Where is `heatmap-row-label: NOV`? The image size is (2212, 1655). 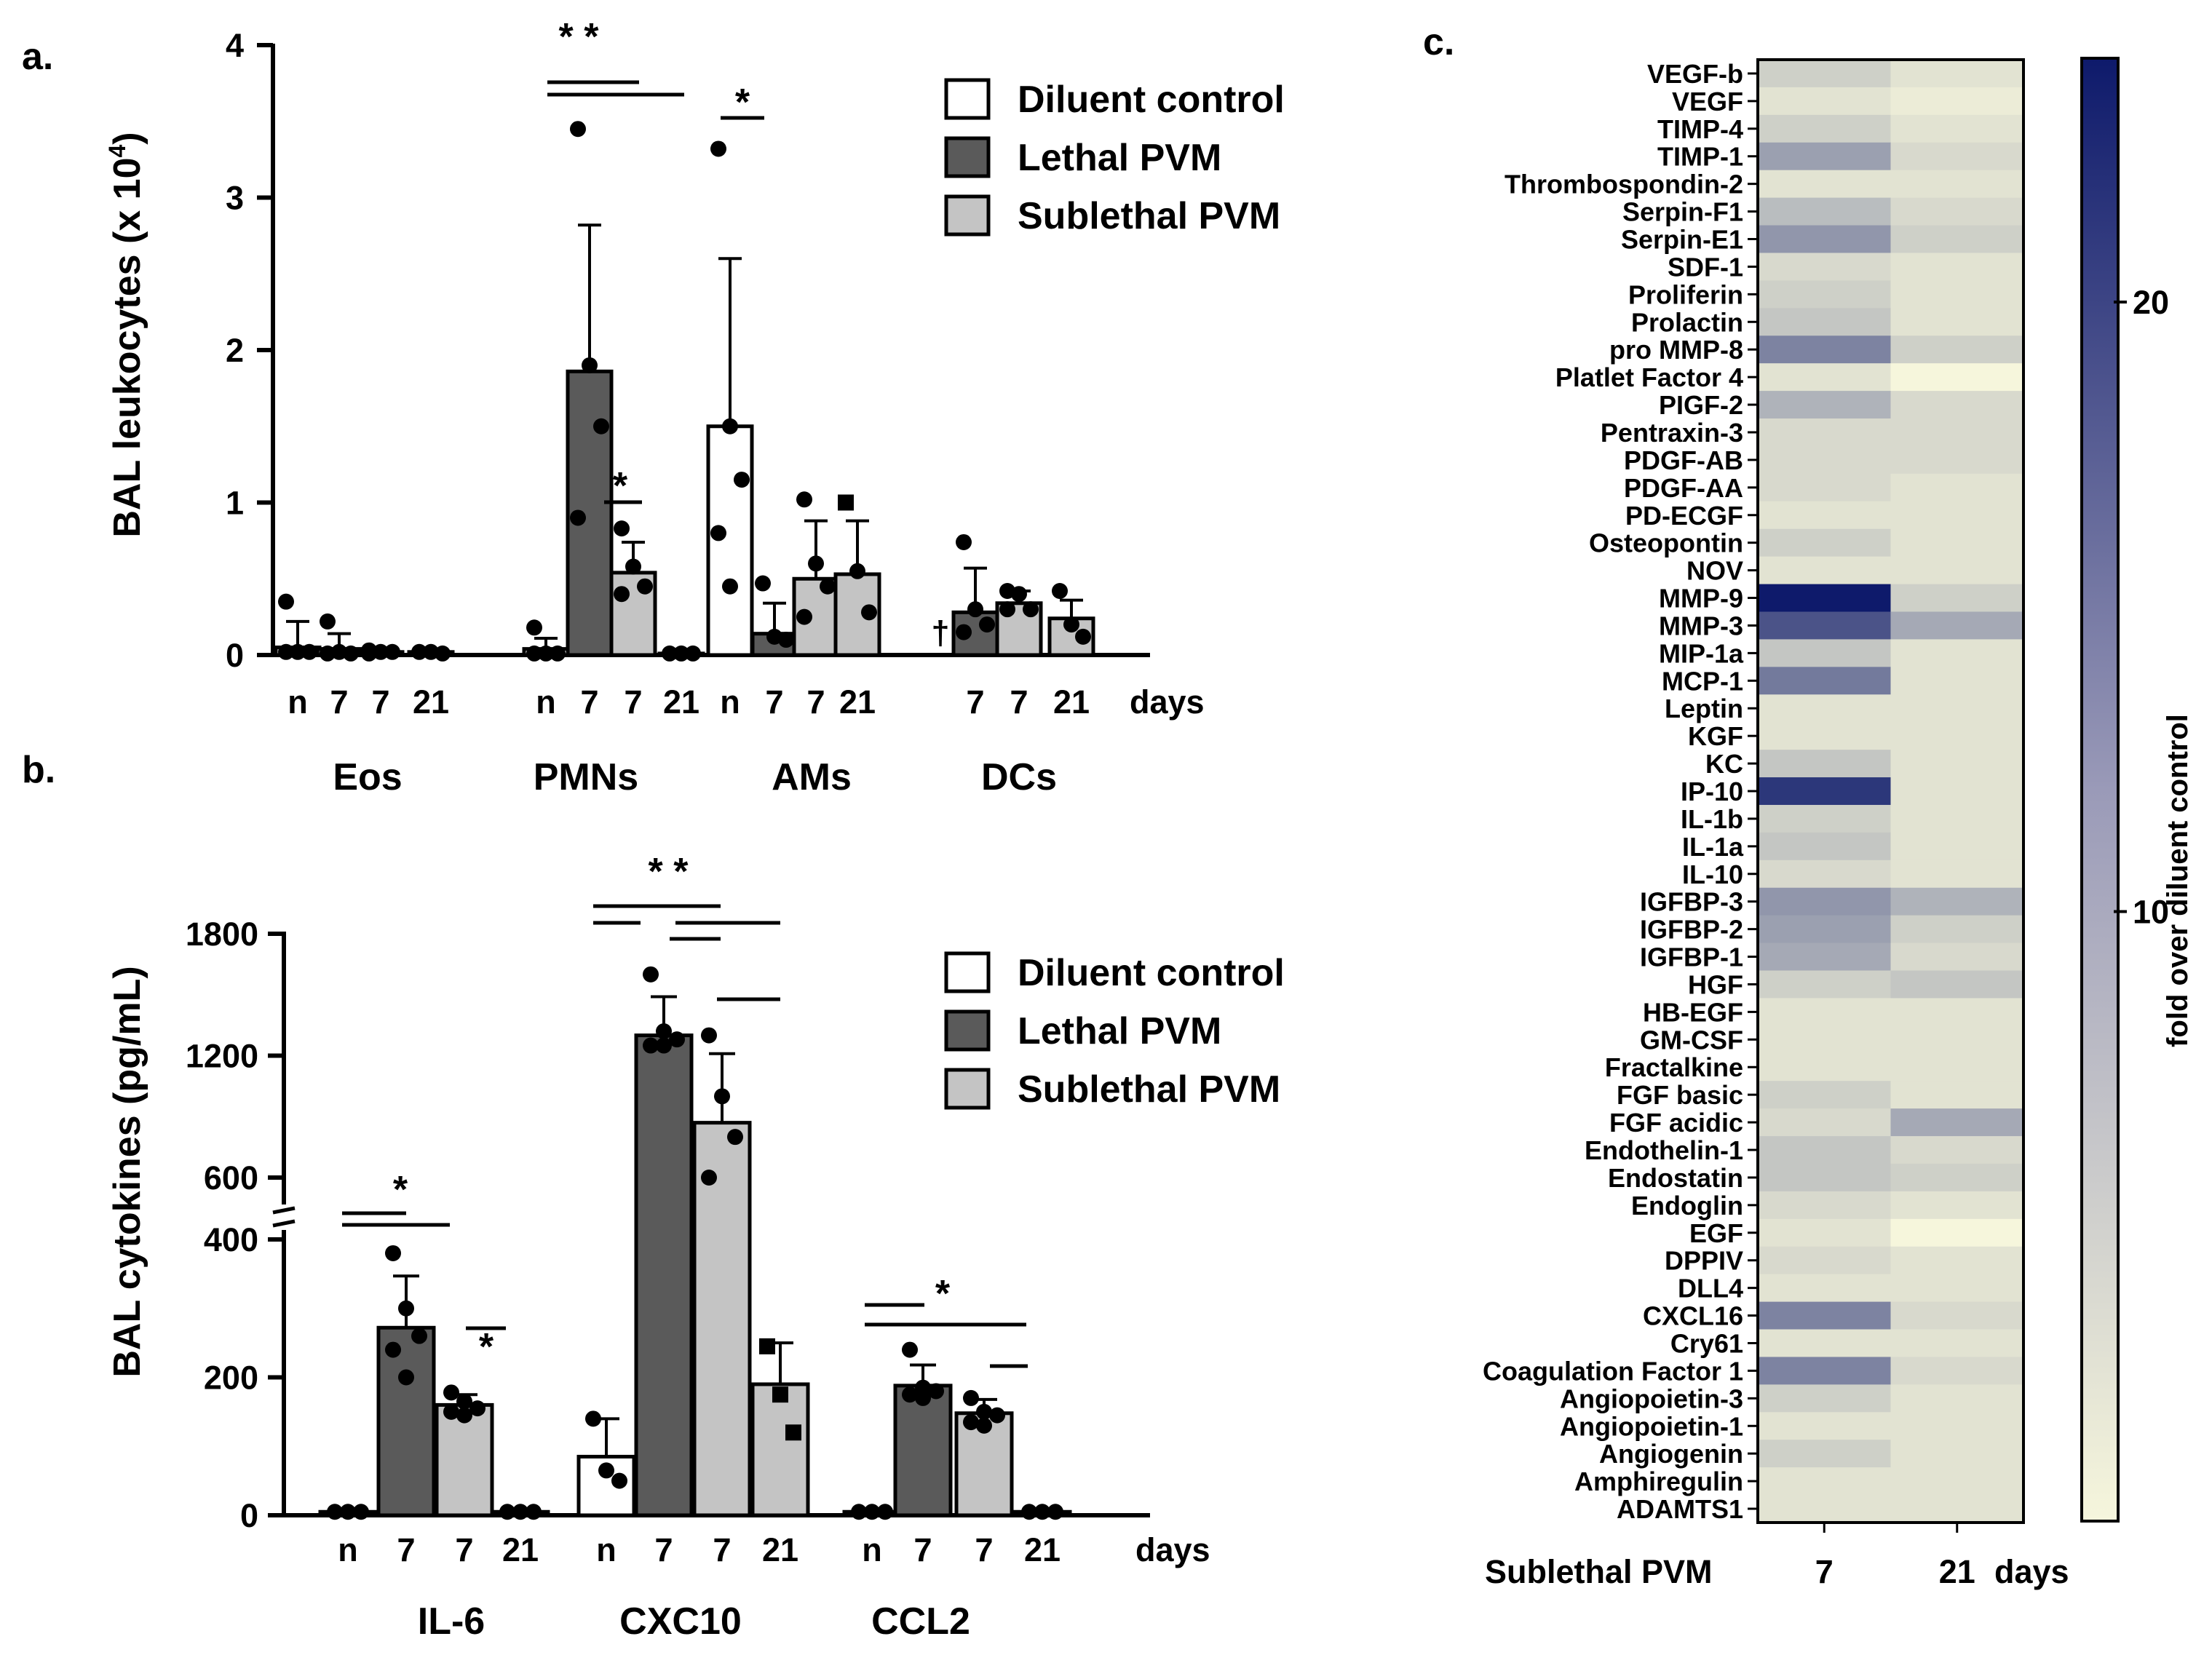
heatmap-row-label: NOV is located at coordinates (1714, 571).